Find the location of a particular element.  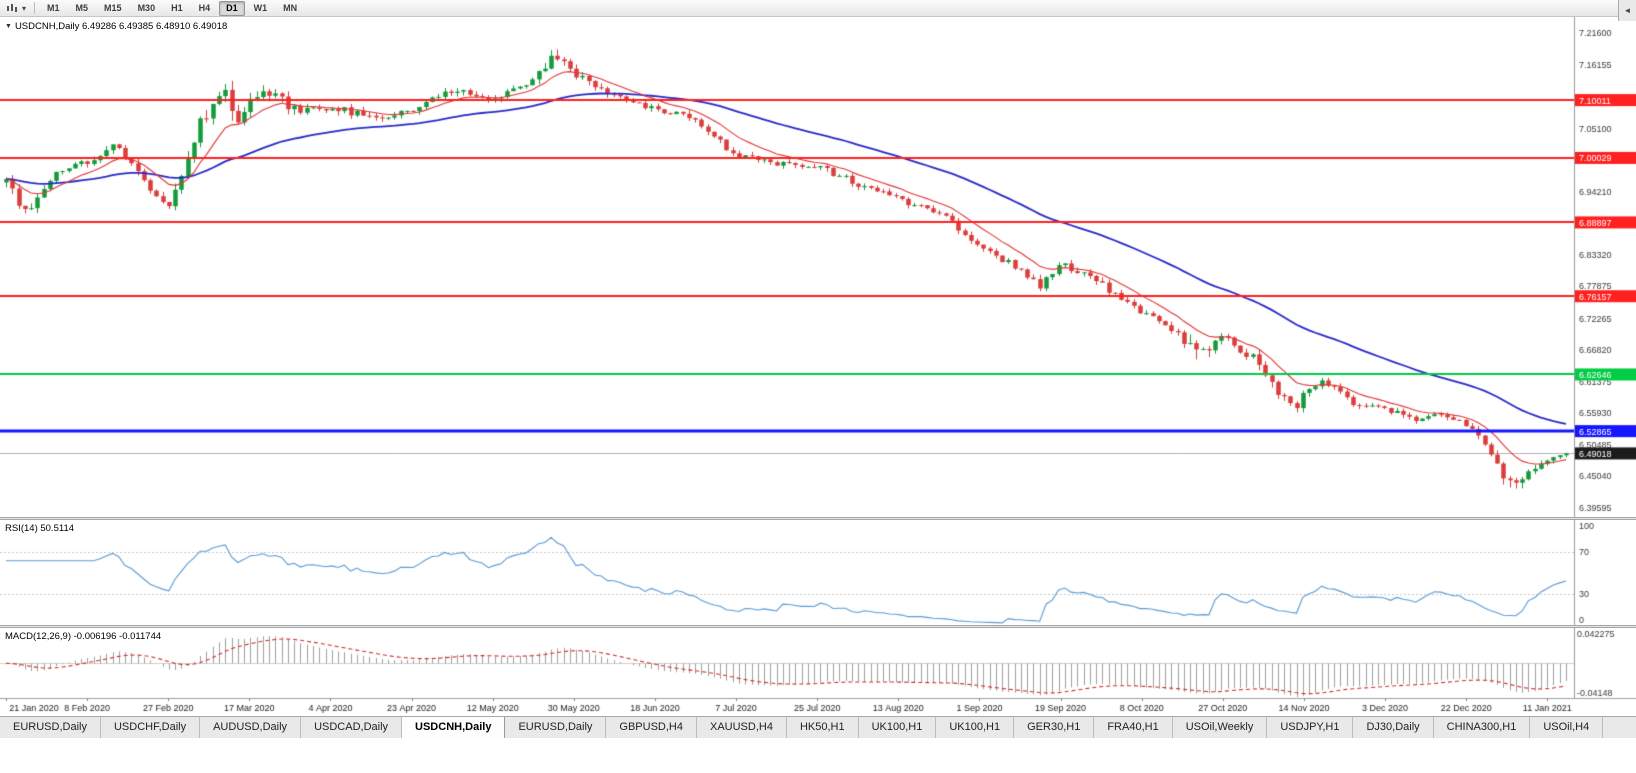

timeframe-button-mn: MN is located at coordinates (290, 7).